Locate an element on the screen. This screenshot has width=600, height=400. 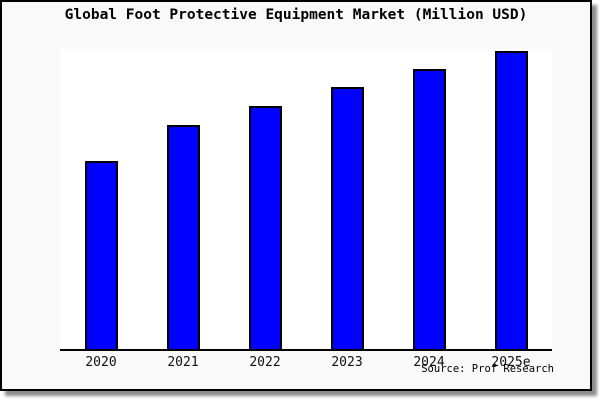
bar-slot-2023 is located at coordinates (347, 199).